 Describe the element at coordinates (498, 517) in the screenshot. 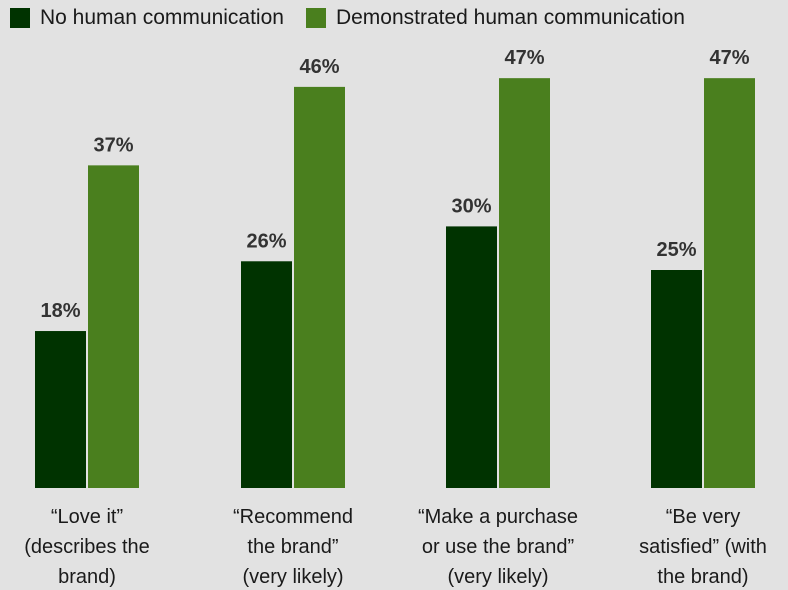

I see `category-label: “Make a purchase` at that location.